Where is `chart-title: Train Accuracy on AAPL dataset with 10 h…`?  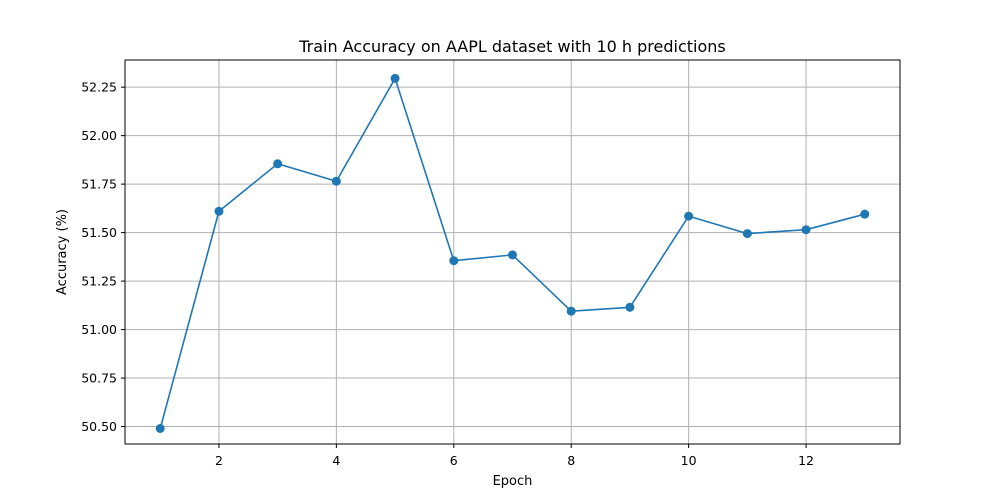 chart-title: Train Accuracy on AAPL dataset with 10 h… is located at coordinates (512, 46).